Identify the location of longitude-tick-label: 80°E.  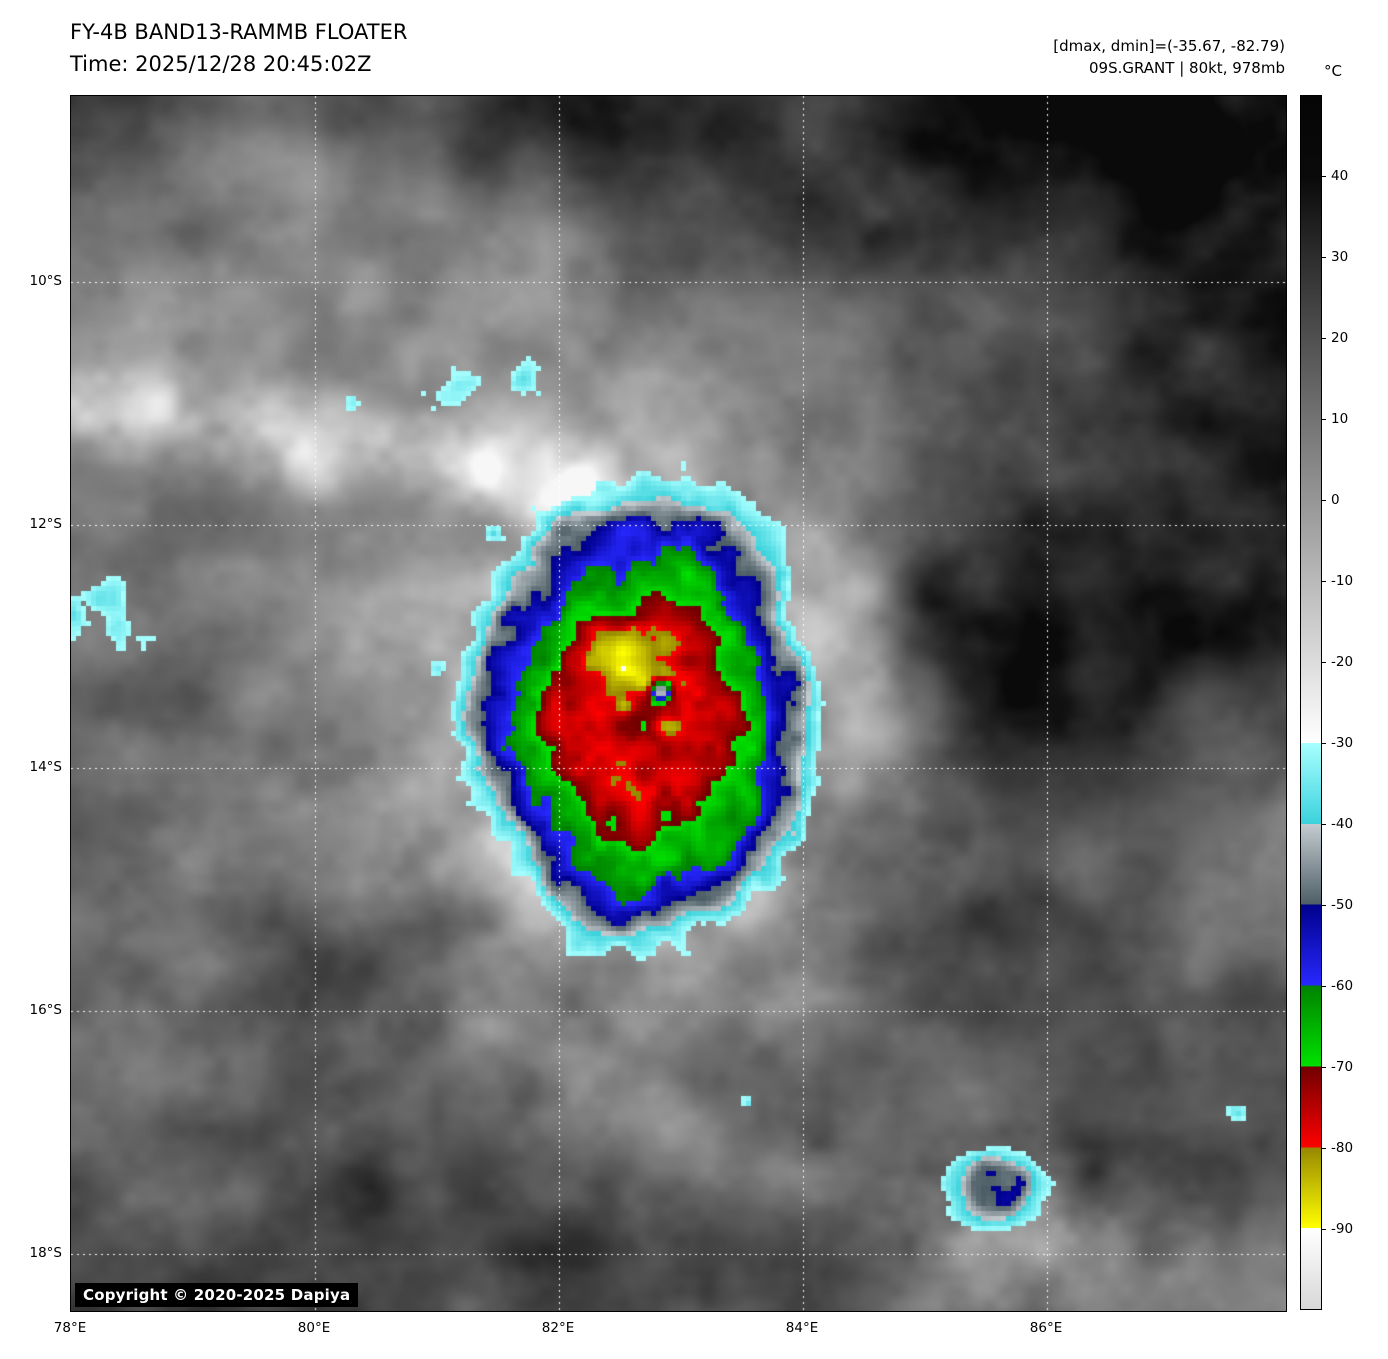
(314, 1328).